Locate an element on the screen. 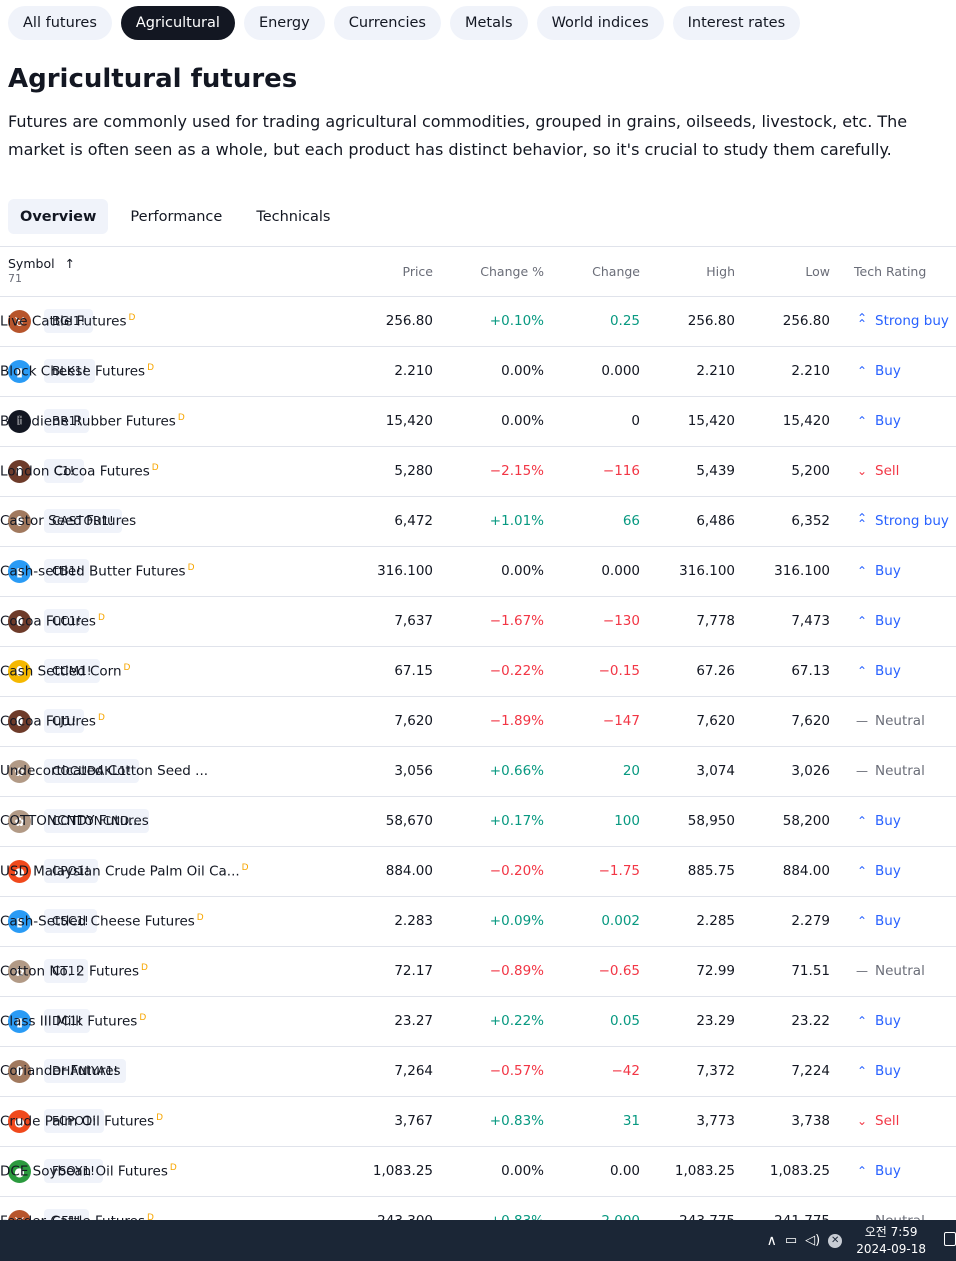 This screenshot has height=1261, width=956. ticker-badge: FSOY1! is located at coordinates (73, 1171).